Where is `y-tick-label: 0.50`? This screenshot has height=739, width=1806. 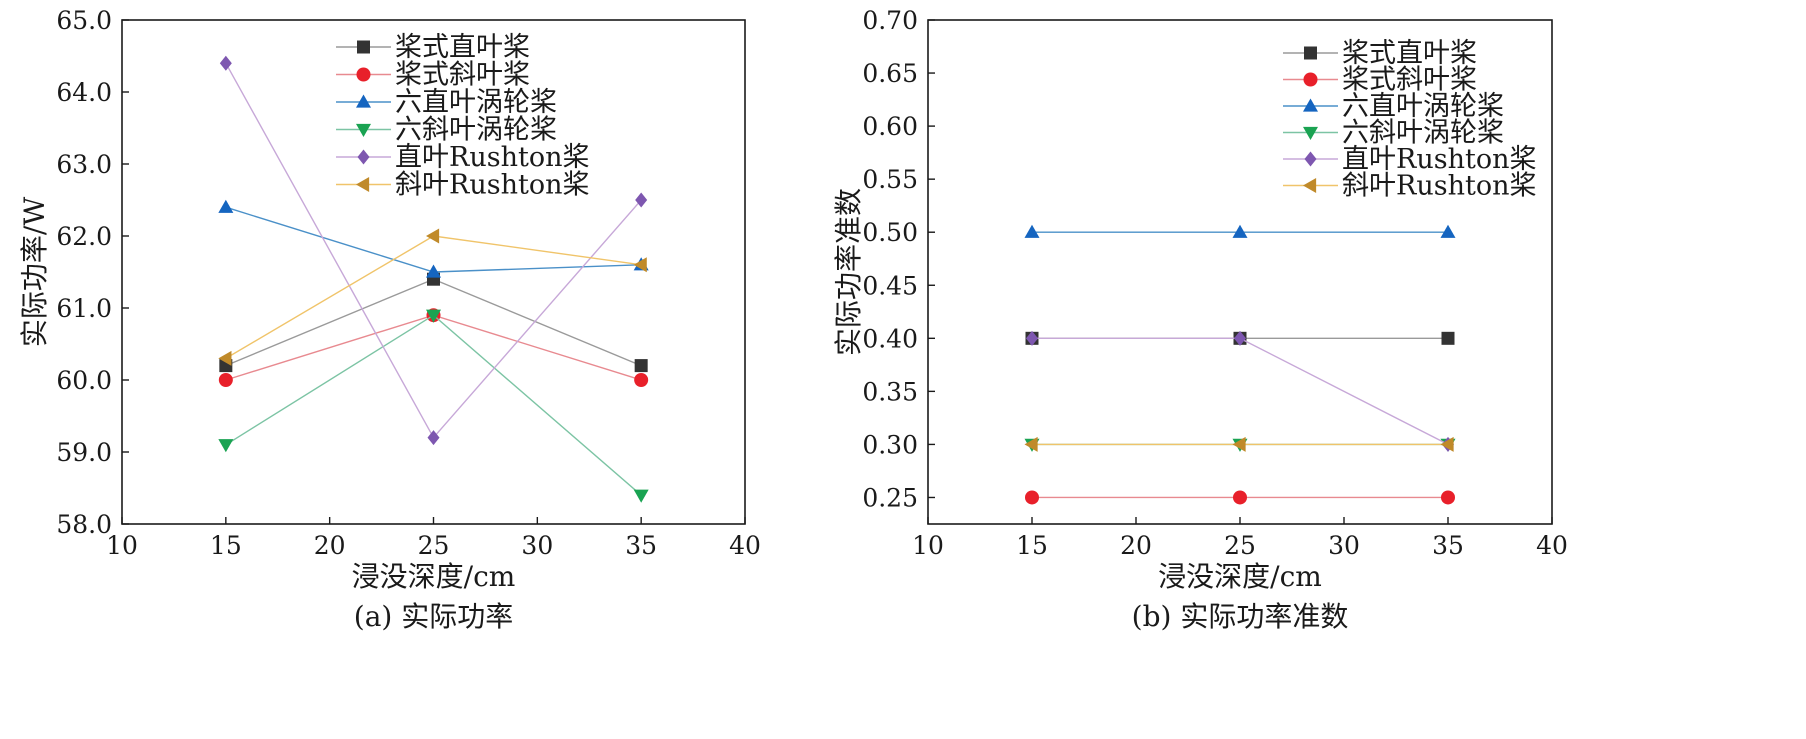
y-tick-label: 0.50 is located at coordinates (890, 232).